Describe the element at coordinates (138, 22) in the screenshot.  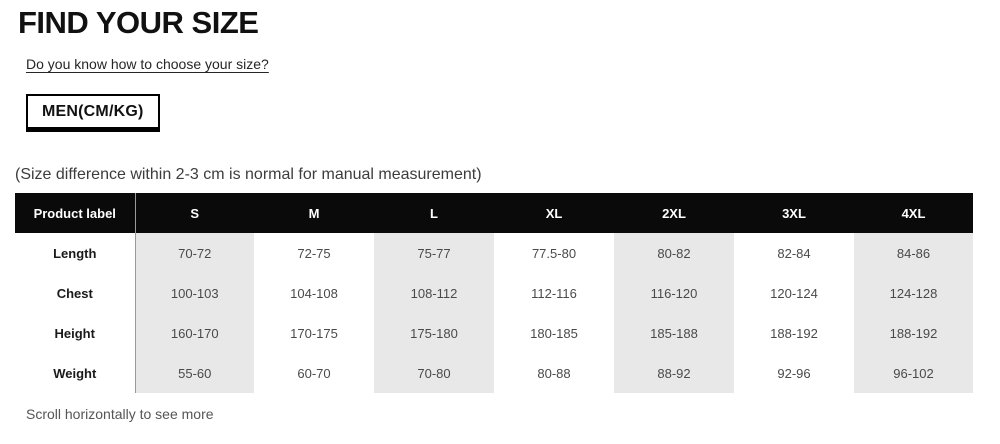
I see `page-title: FIND YOUR SIZE` at that location.